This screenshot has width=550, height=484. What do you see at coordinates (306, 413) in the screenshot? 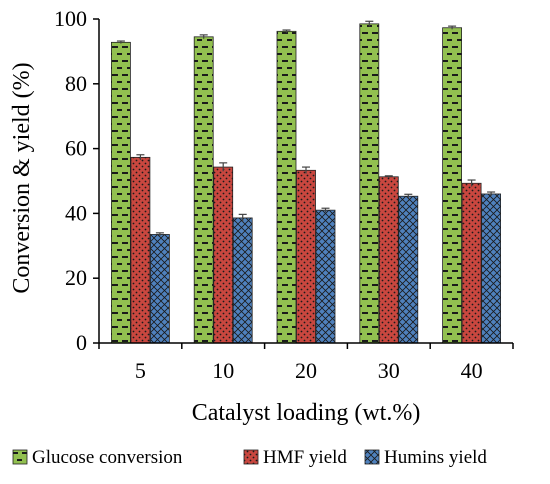
I see `x-axis-title: Catalyst loading (wt.%)` at bounding box center [306, 413].